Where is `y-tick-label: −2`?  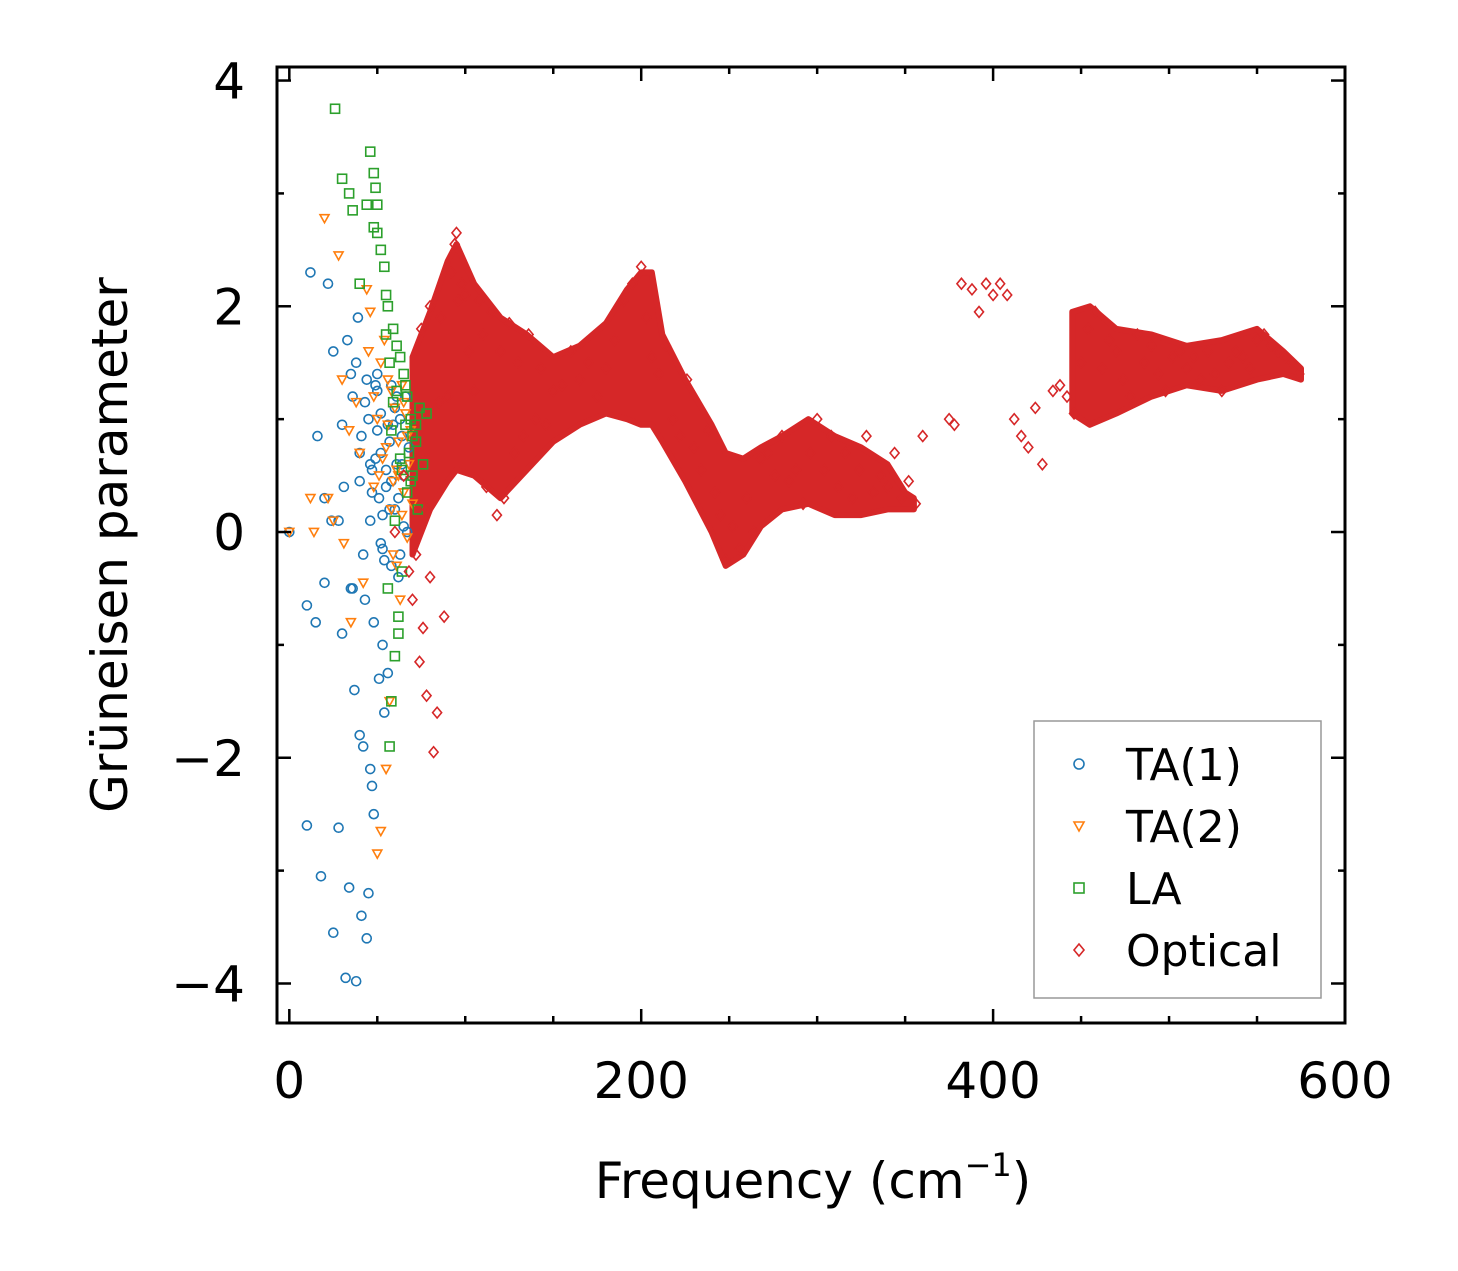 y-tick-label: −2 is located at coordinates (208, 759).